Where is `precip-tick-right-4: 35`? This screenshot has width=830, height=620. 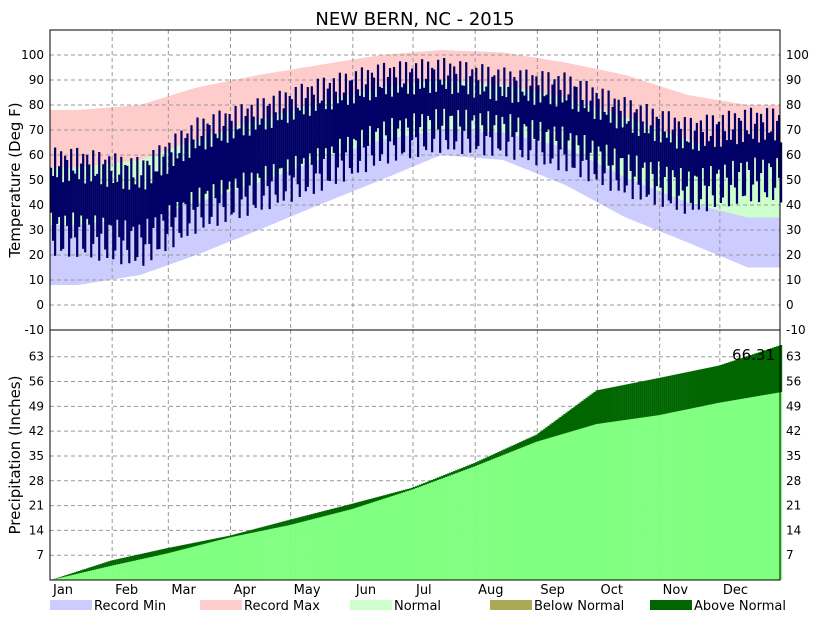 precip-tick-right-4: 35 is located at coordinates (793, 456).